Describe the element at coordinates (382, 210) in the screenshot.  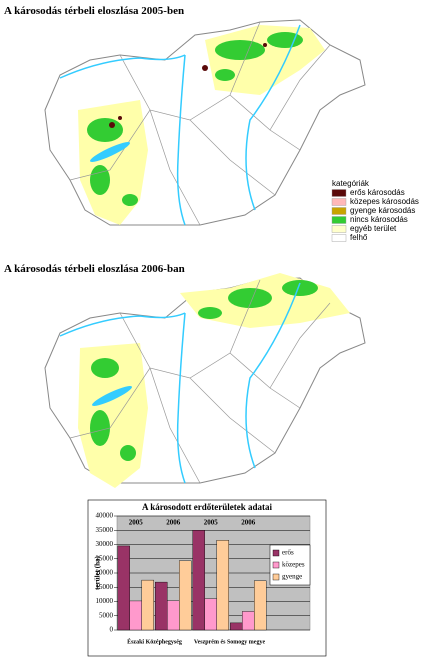
I see `legend-label: gyenge károsodás` at that location.